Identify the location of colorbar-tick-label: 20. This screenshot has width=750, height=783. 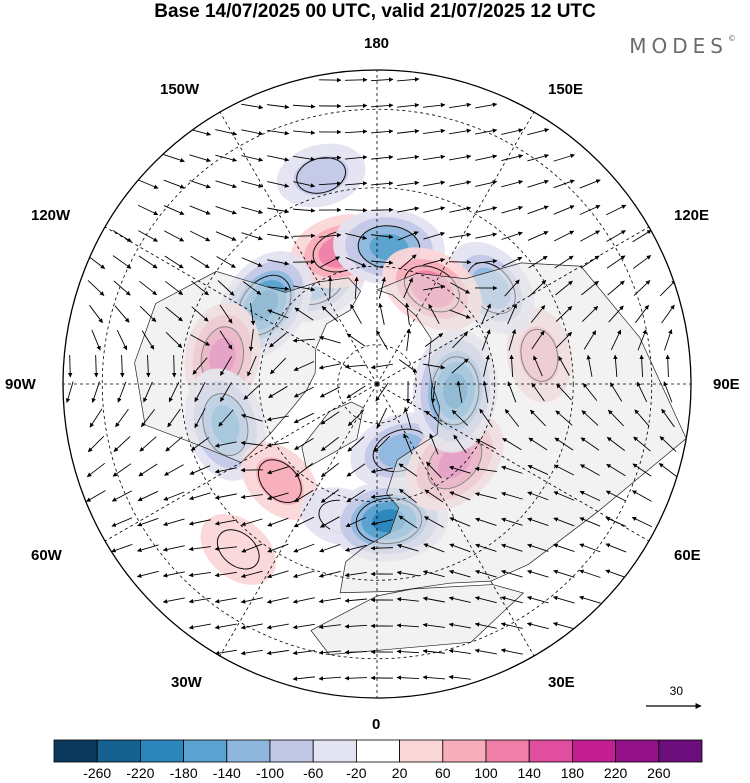
(399, 773).